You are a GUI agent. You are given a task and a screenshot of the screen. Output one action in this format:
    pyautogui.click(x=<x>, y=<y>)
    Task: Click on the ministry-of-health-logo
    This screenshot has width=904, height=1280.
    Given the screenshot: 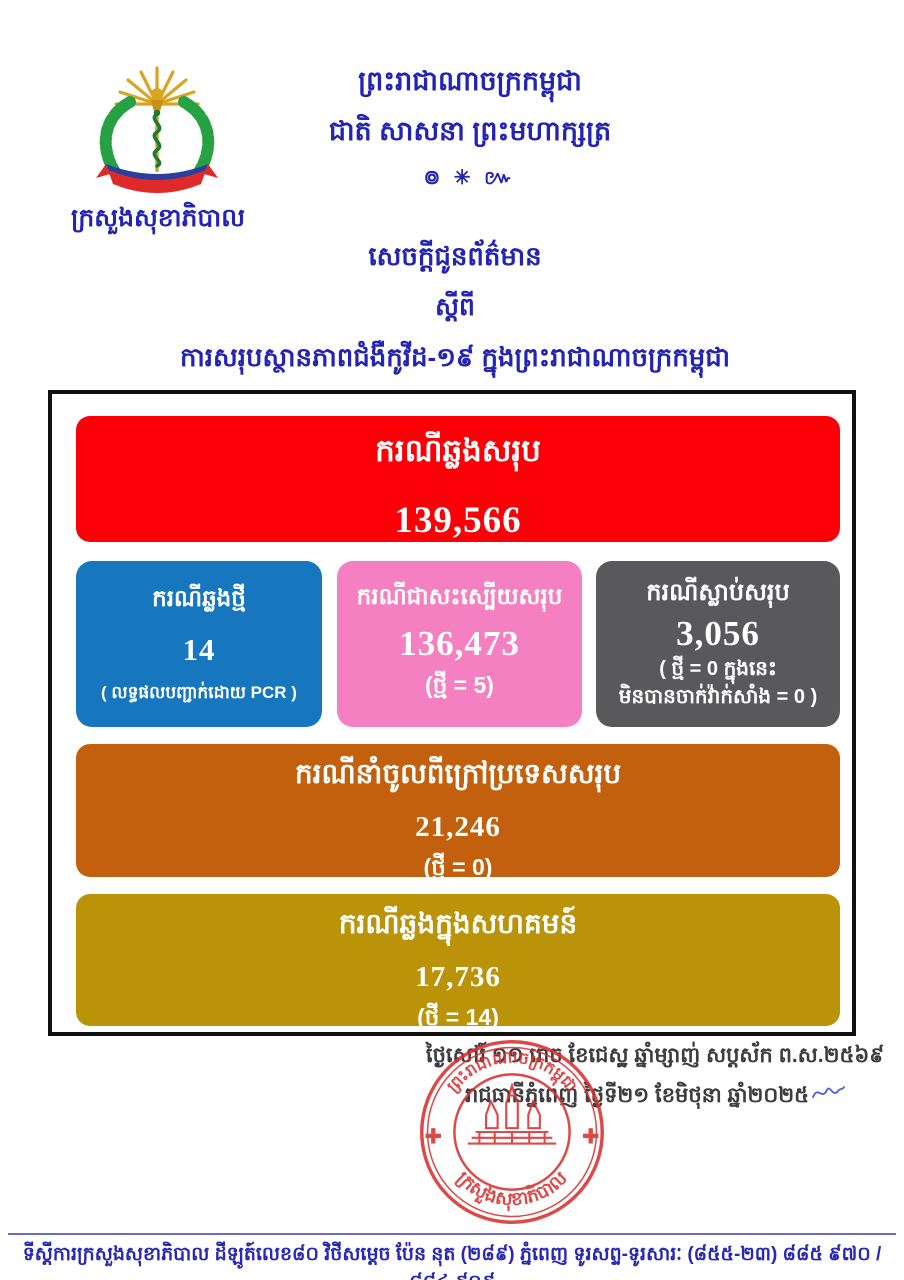 What is the action you would take?
    pyautogui.click(x=157, y=131)
    